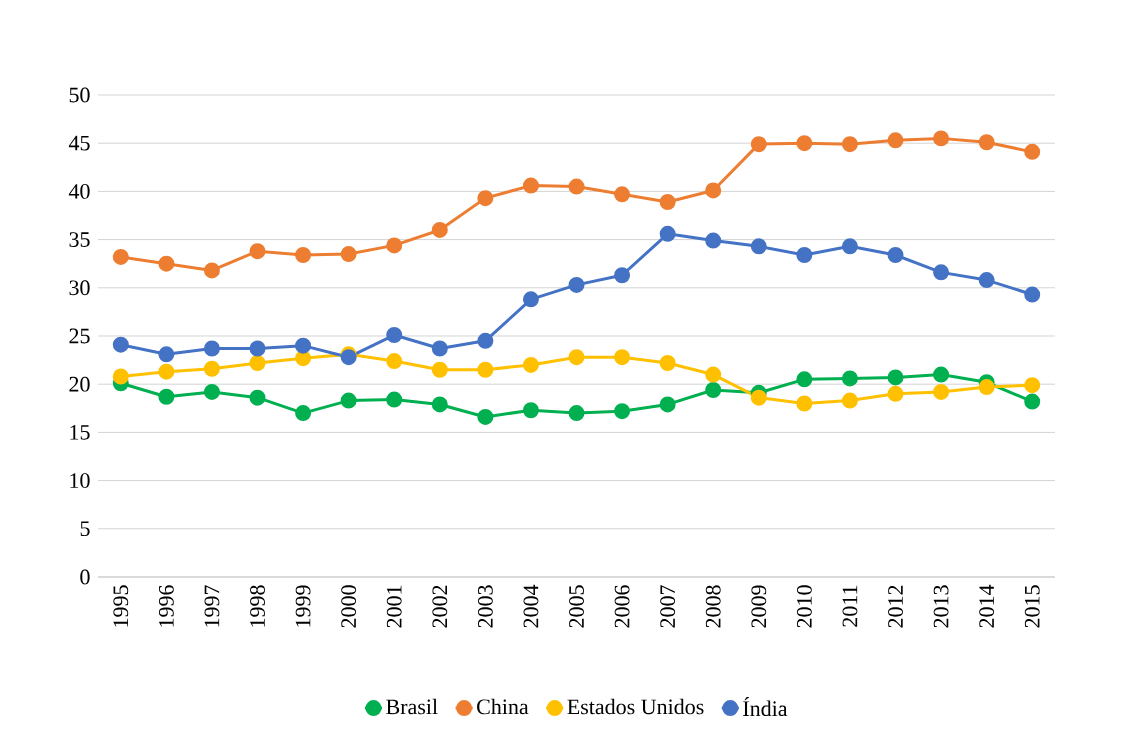  What do you see at coordinates (80, 432) in the screenshot?
I see `y-tick-label: 15` at bounding box center [80, 432].